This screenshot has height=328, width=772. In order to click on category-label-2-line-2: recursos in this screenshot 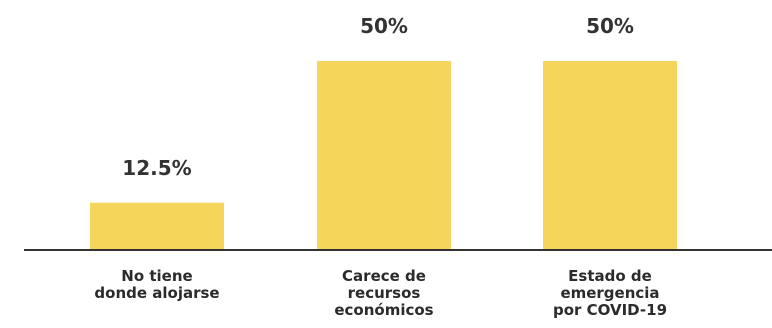, I will do `click(384, 293)`.